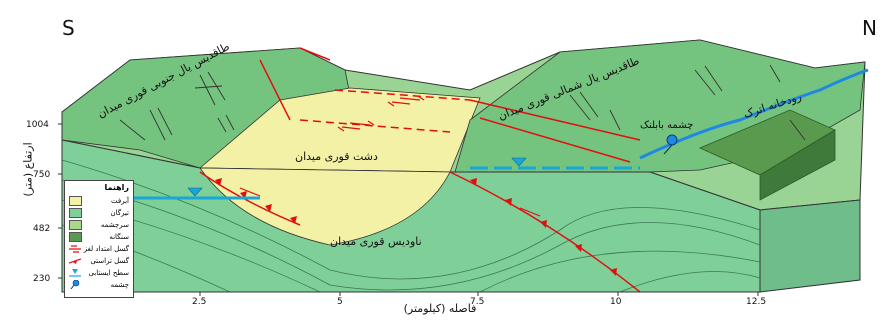 This screenshot has width=883, height=327. I want to click on x-axis, so click(411, 293).